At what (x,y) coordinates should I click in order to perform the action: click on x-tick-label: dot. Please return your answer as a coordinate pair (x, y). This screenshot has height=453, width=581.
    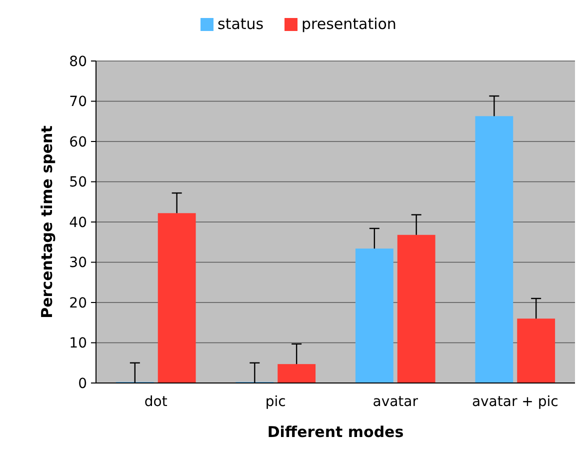
    Looking at the image, I should click on (156, 402).